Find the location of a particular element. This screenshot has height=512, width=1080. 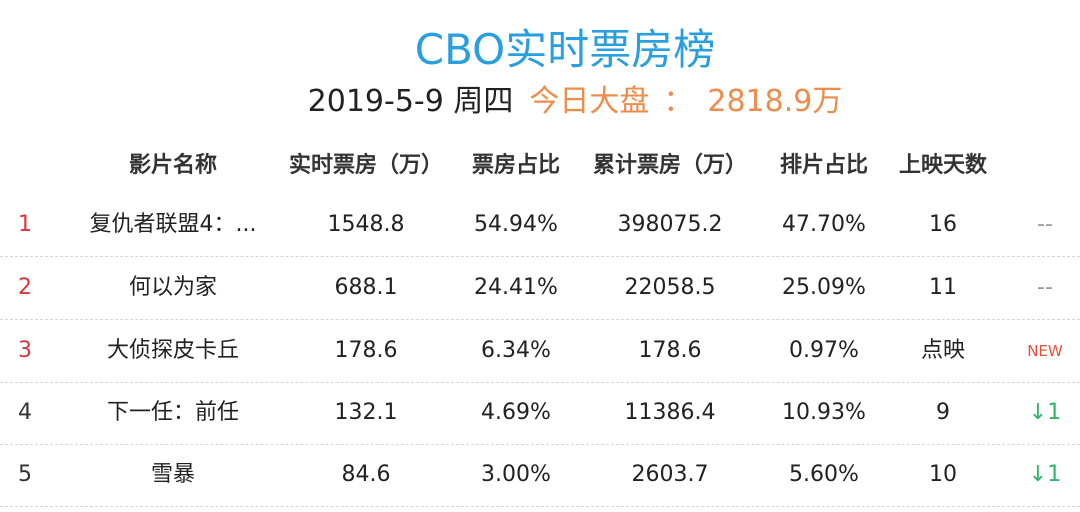

rank-number: 5 is located at coordinates (25, 474).